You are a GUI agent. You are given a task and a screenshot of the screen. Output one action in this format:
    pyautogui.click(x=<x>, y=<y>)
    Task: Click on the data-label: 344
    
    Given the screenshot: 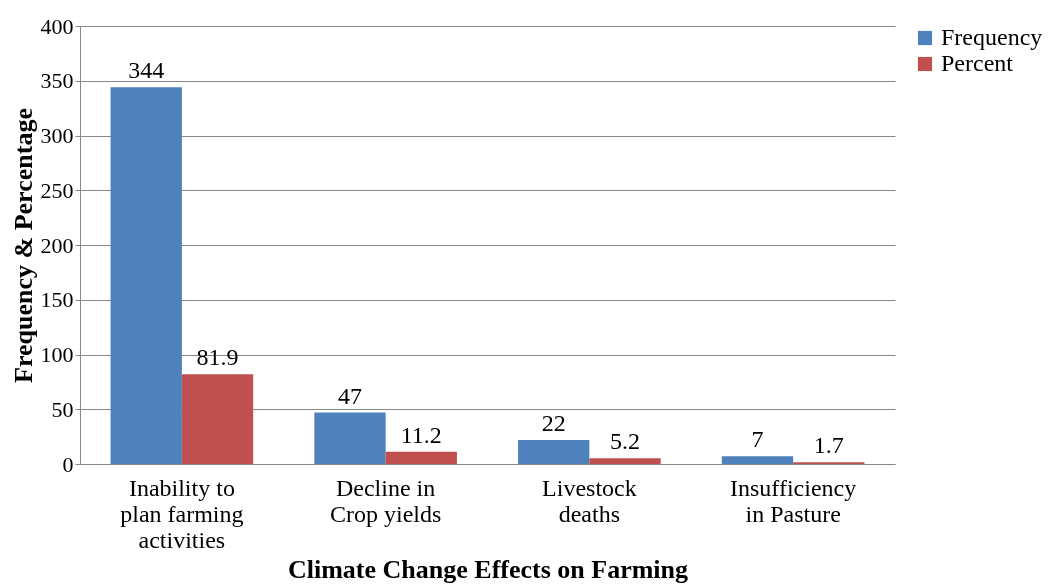 What is the action you would take?
    pyautogui.click(x=146, y=70)
    